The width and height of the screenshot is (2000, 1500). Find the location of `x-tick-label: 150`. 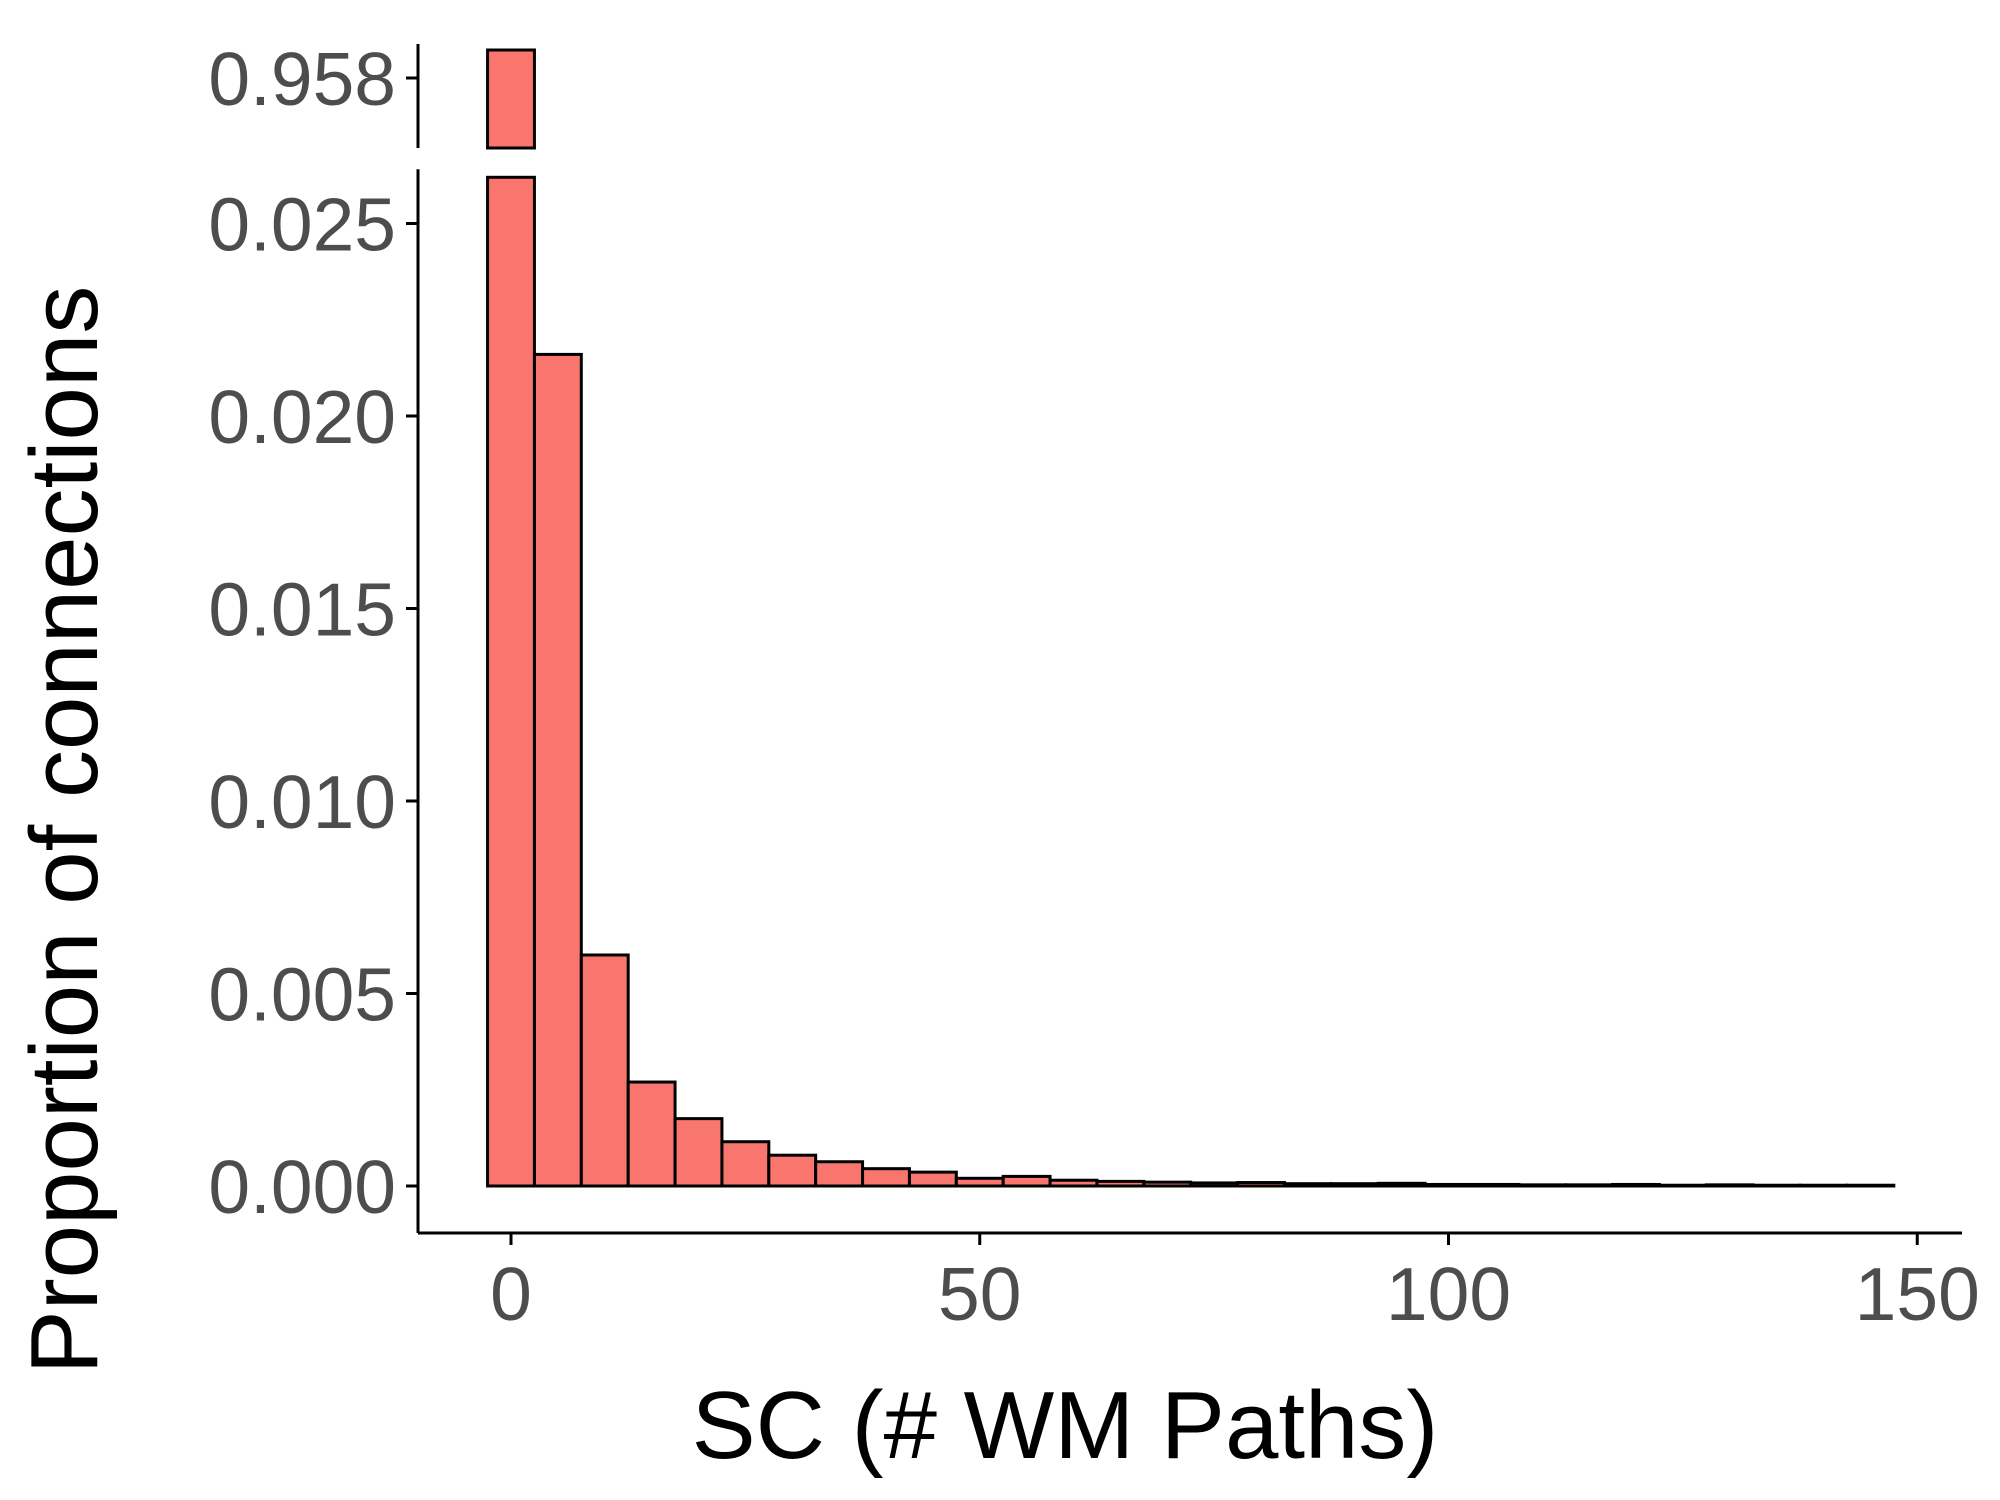

x-tick-label: 150 is located at coordinates (1917, 1294).